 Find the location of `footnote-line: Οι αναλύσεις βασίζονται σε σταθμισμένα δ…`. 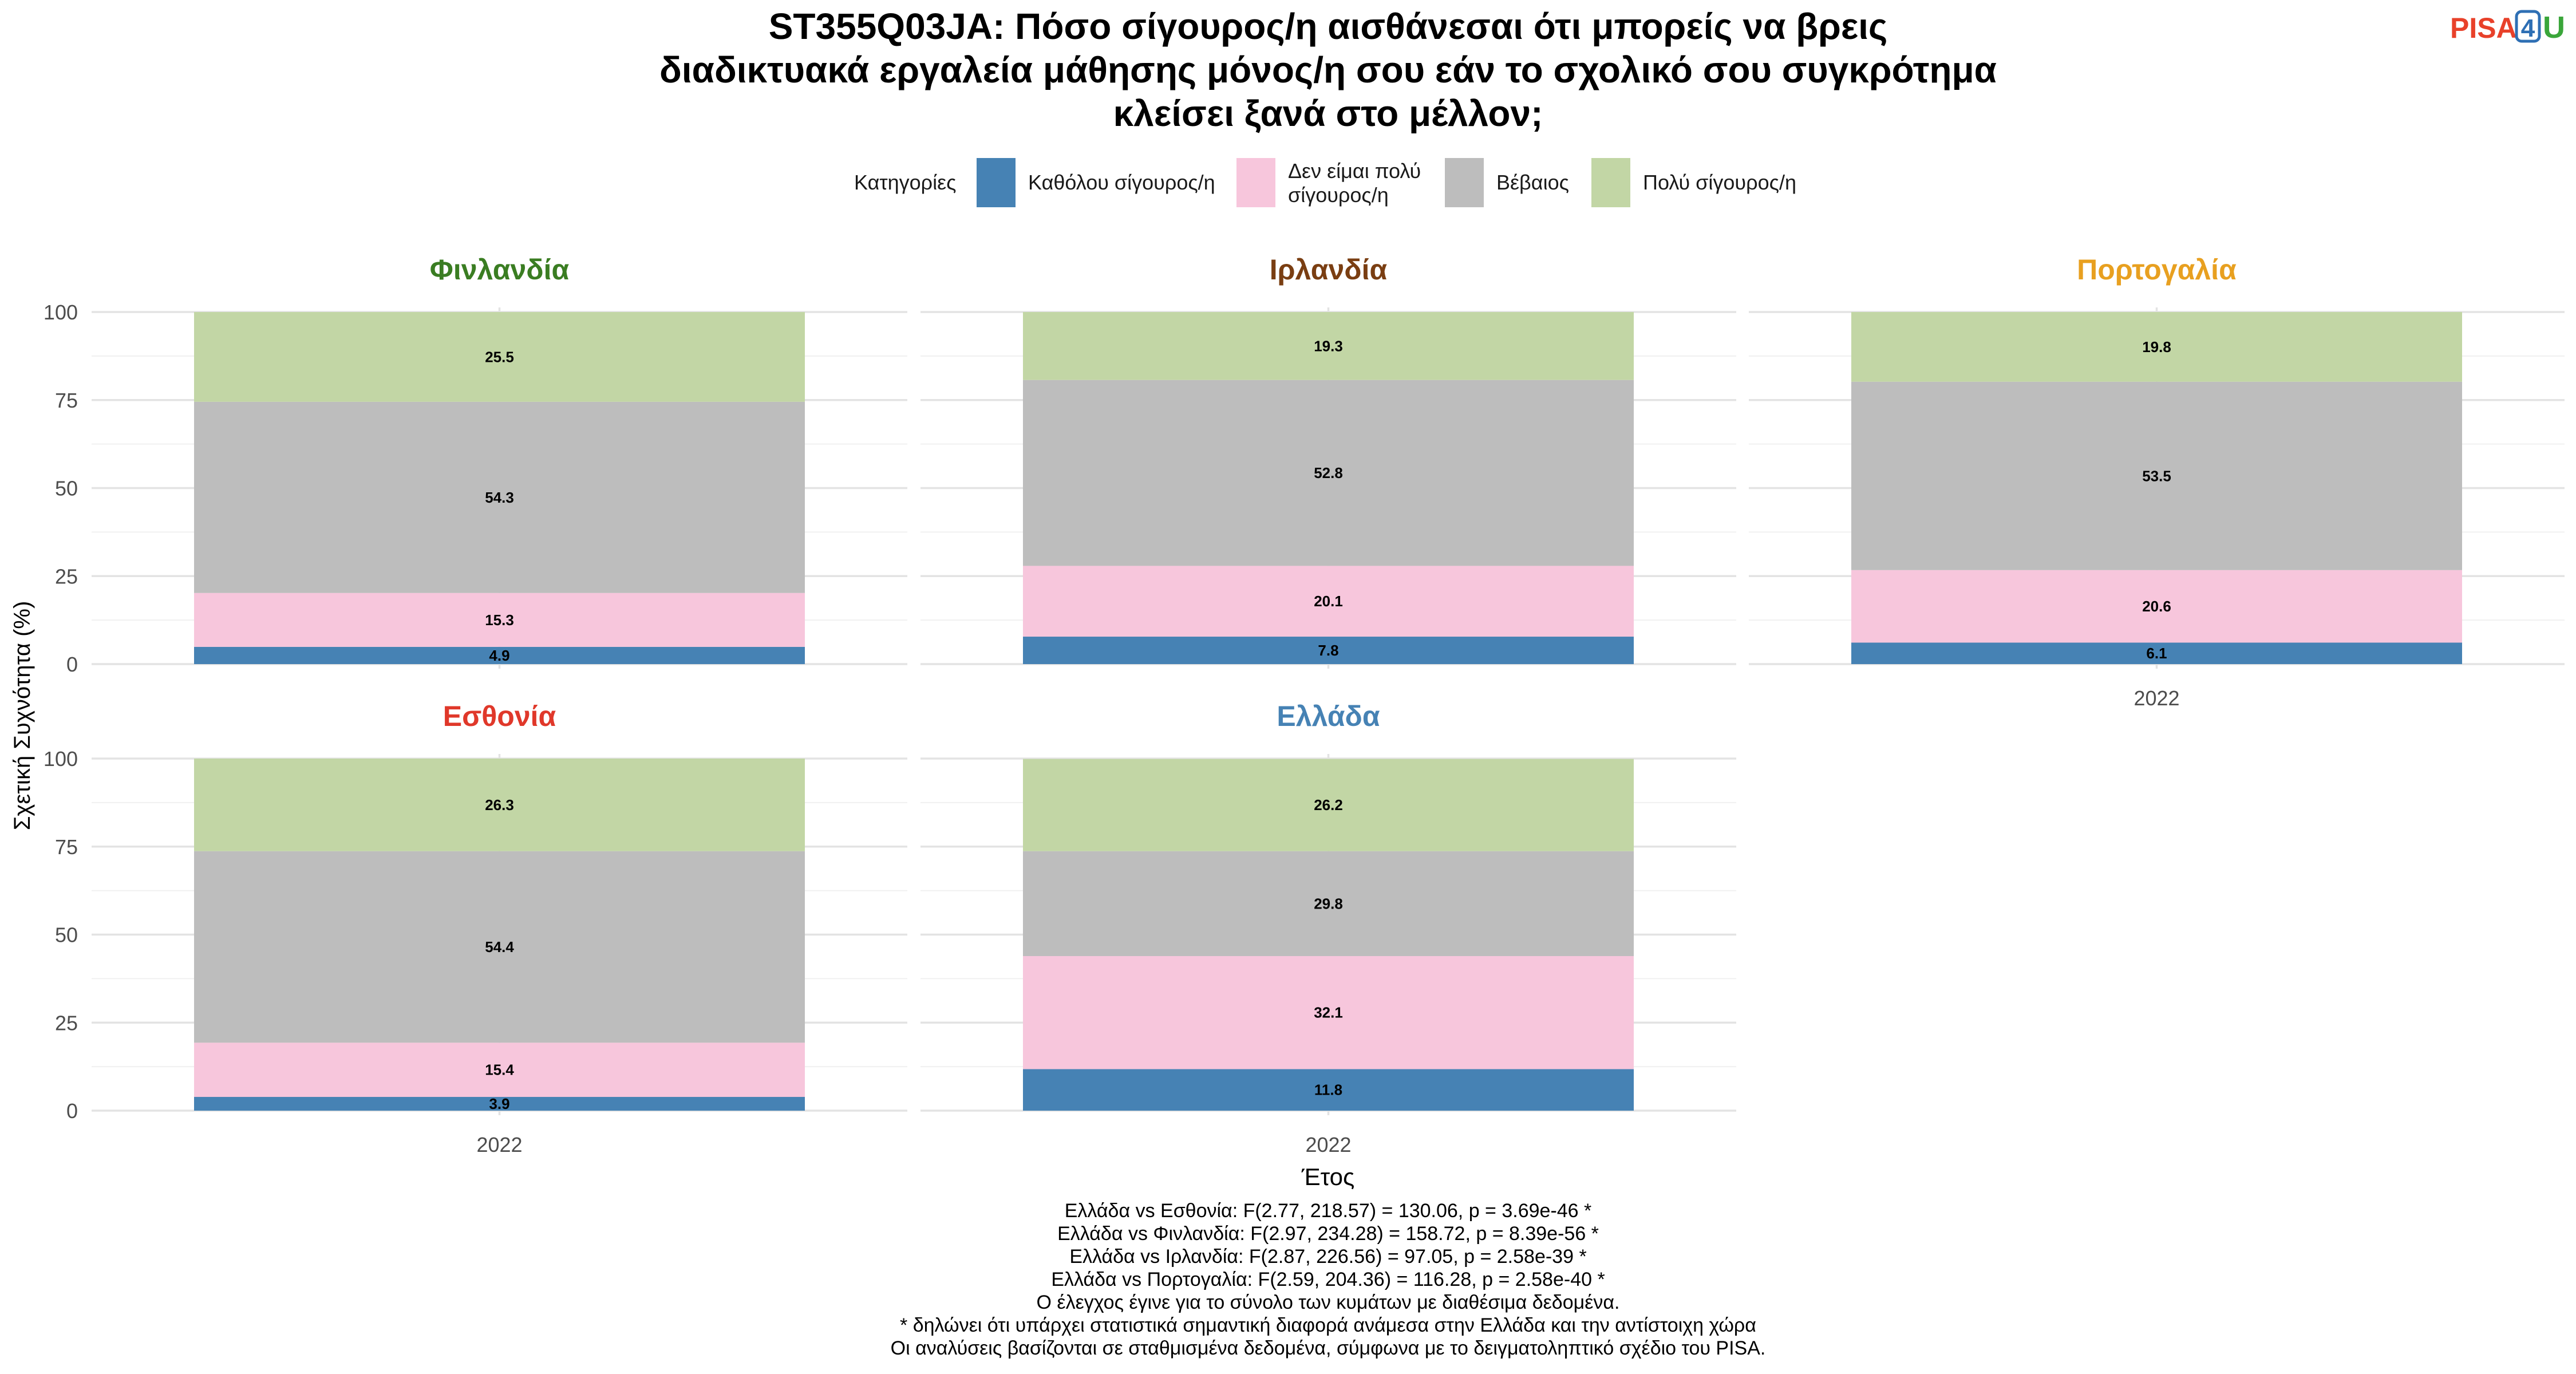

footnote-line: Οι αναλύσεις βασίζονται σε σταθμισμένα δ… is located at coordinates (1328, 1348).